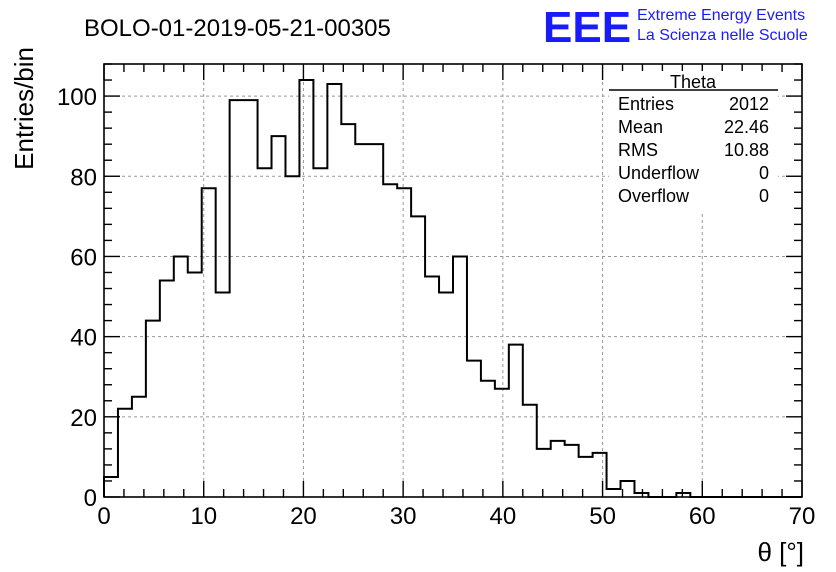 Image resolution: width=836 pixels, height=572 pixels. I want to click on stats-row-label: RMS, so click(638, 150).